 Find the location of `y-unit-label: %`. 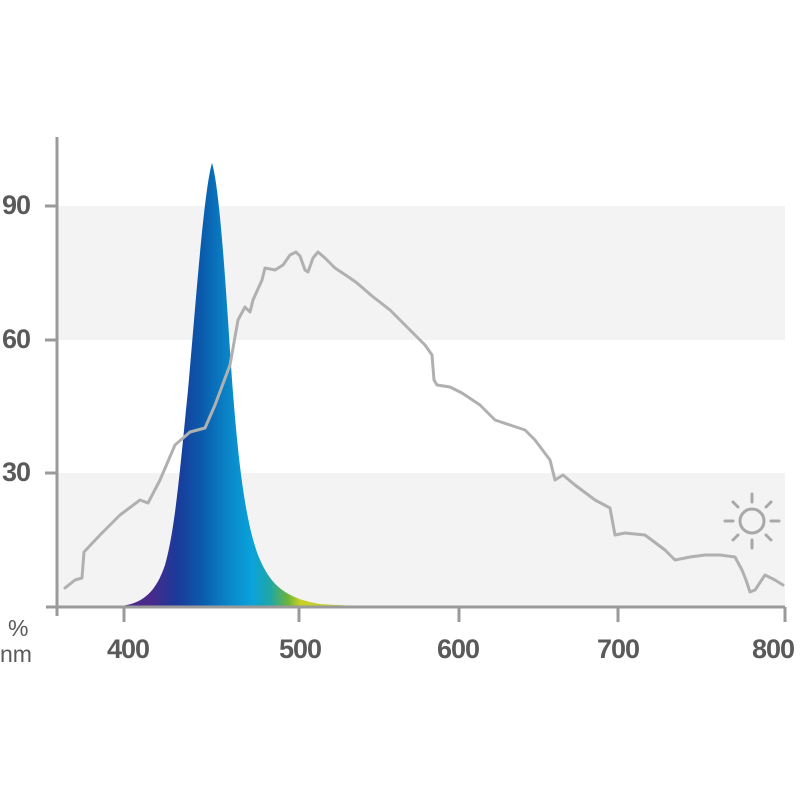

y-unit-label: % is located at coordinates (18, 628).